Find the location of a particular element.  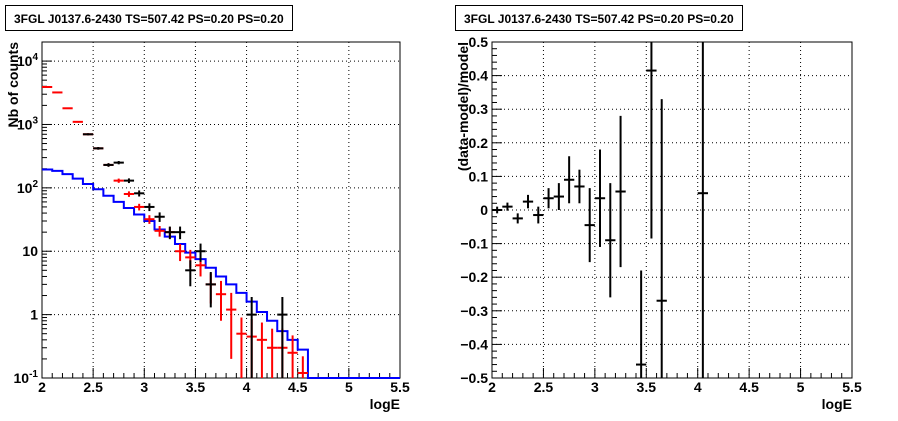

right-y-tick-label: 0.1 is located at coordinates (479, 176).